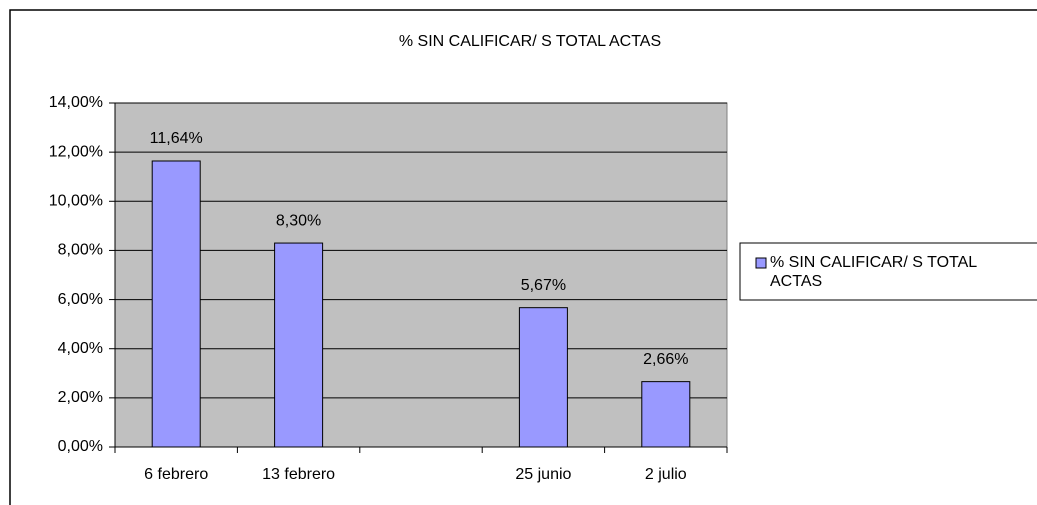 The image size is (1037, 505). Describe the element at coordinates (176, 474) in the screenshot. I see `x-tick-label: 6 febrero` at that location.